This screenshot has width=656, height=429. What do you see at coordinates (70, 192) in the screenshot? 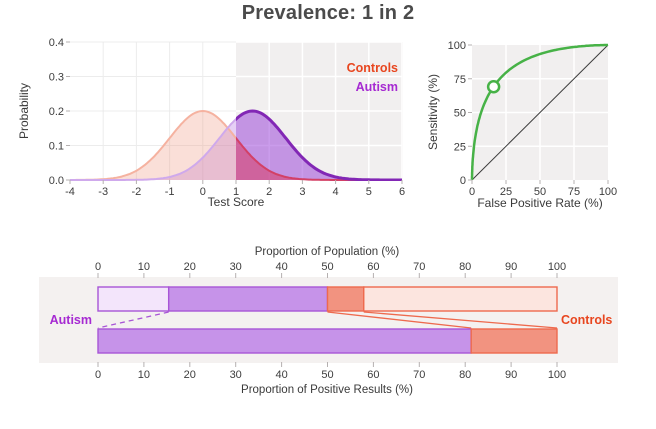
I see `x-tick-label: -4` at bounding box center [70, 192].